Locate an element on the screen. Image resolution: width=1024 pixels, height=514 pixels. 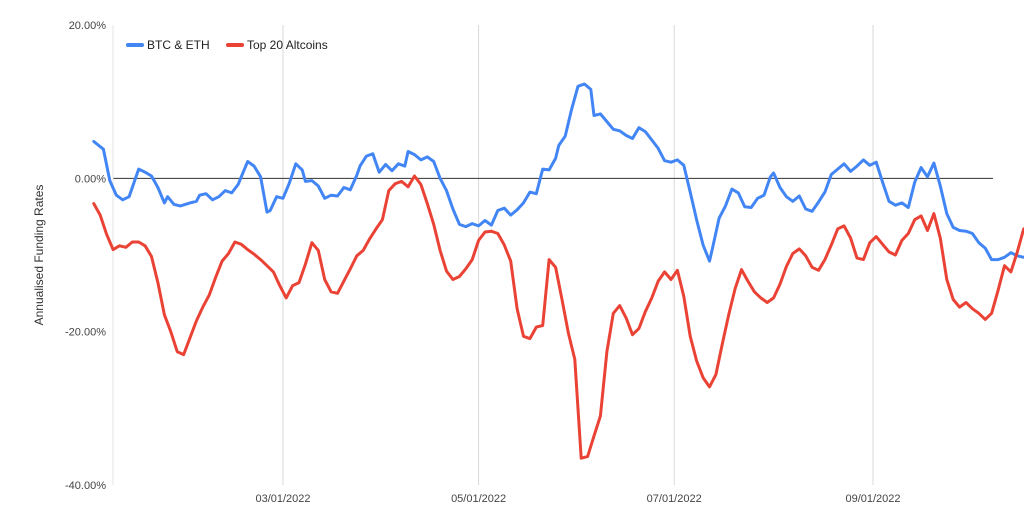
y-tick-label: 20.00% is located at coordinates (88, 26).